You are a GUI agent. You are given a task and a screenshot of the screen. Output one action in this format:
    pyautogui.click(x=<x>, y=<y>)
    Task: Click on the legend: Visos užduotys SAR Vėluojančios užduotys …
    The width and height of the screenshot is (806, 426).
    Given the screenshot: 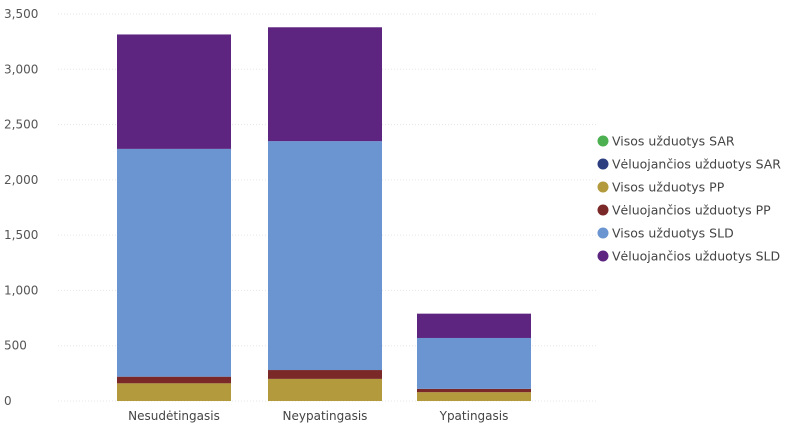 What is the action you would take?
    pyautogui.click(x=689, y=199)
    